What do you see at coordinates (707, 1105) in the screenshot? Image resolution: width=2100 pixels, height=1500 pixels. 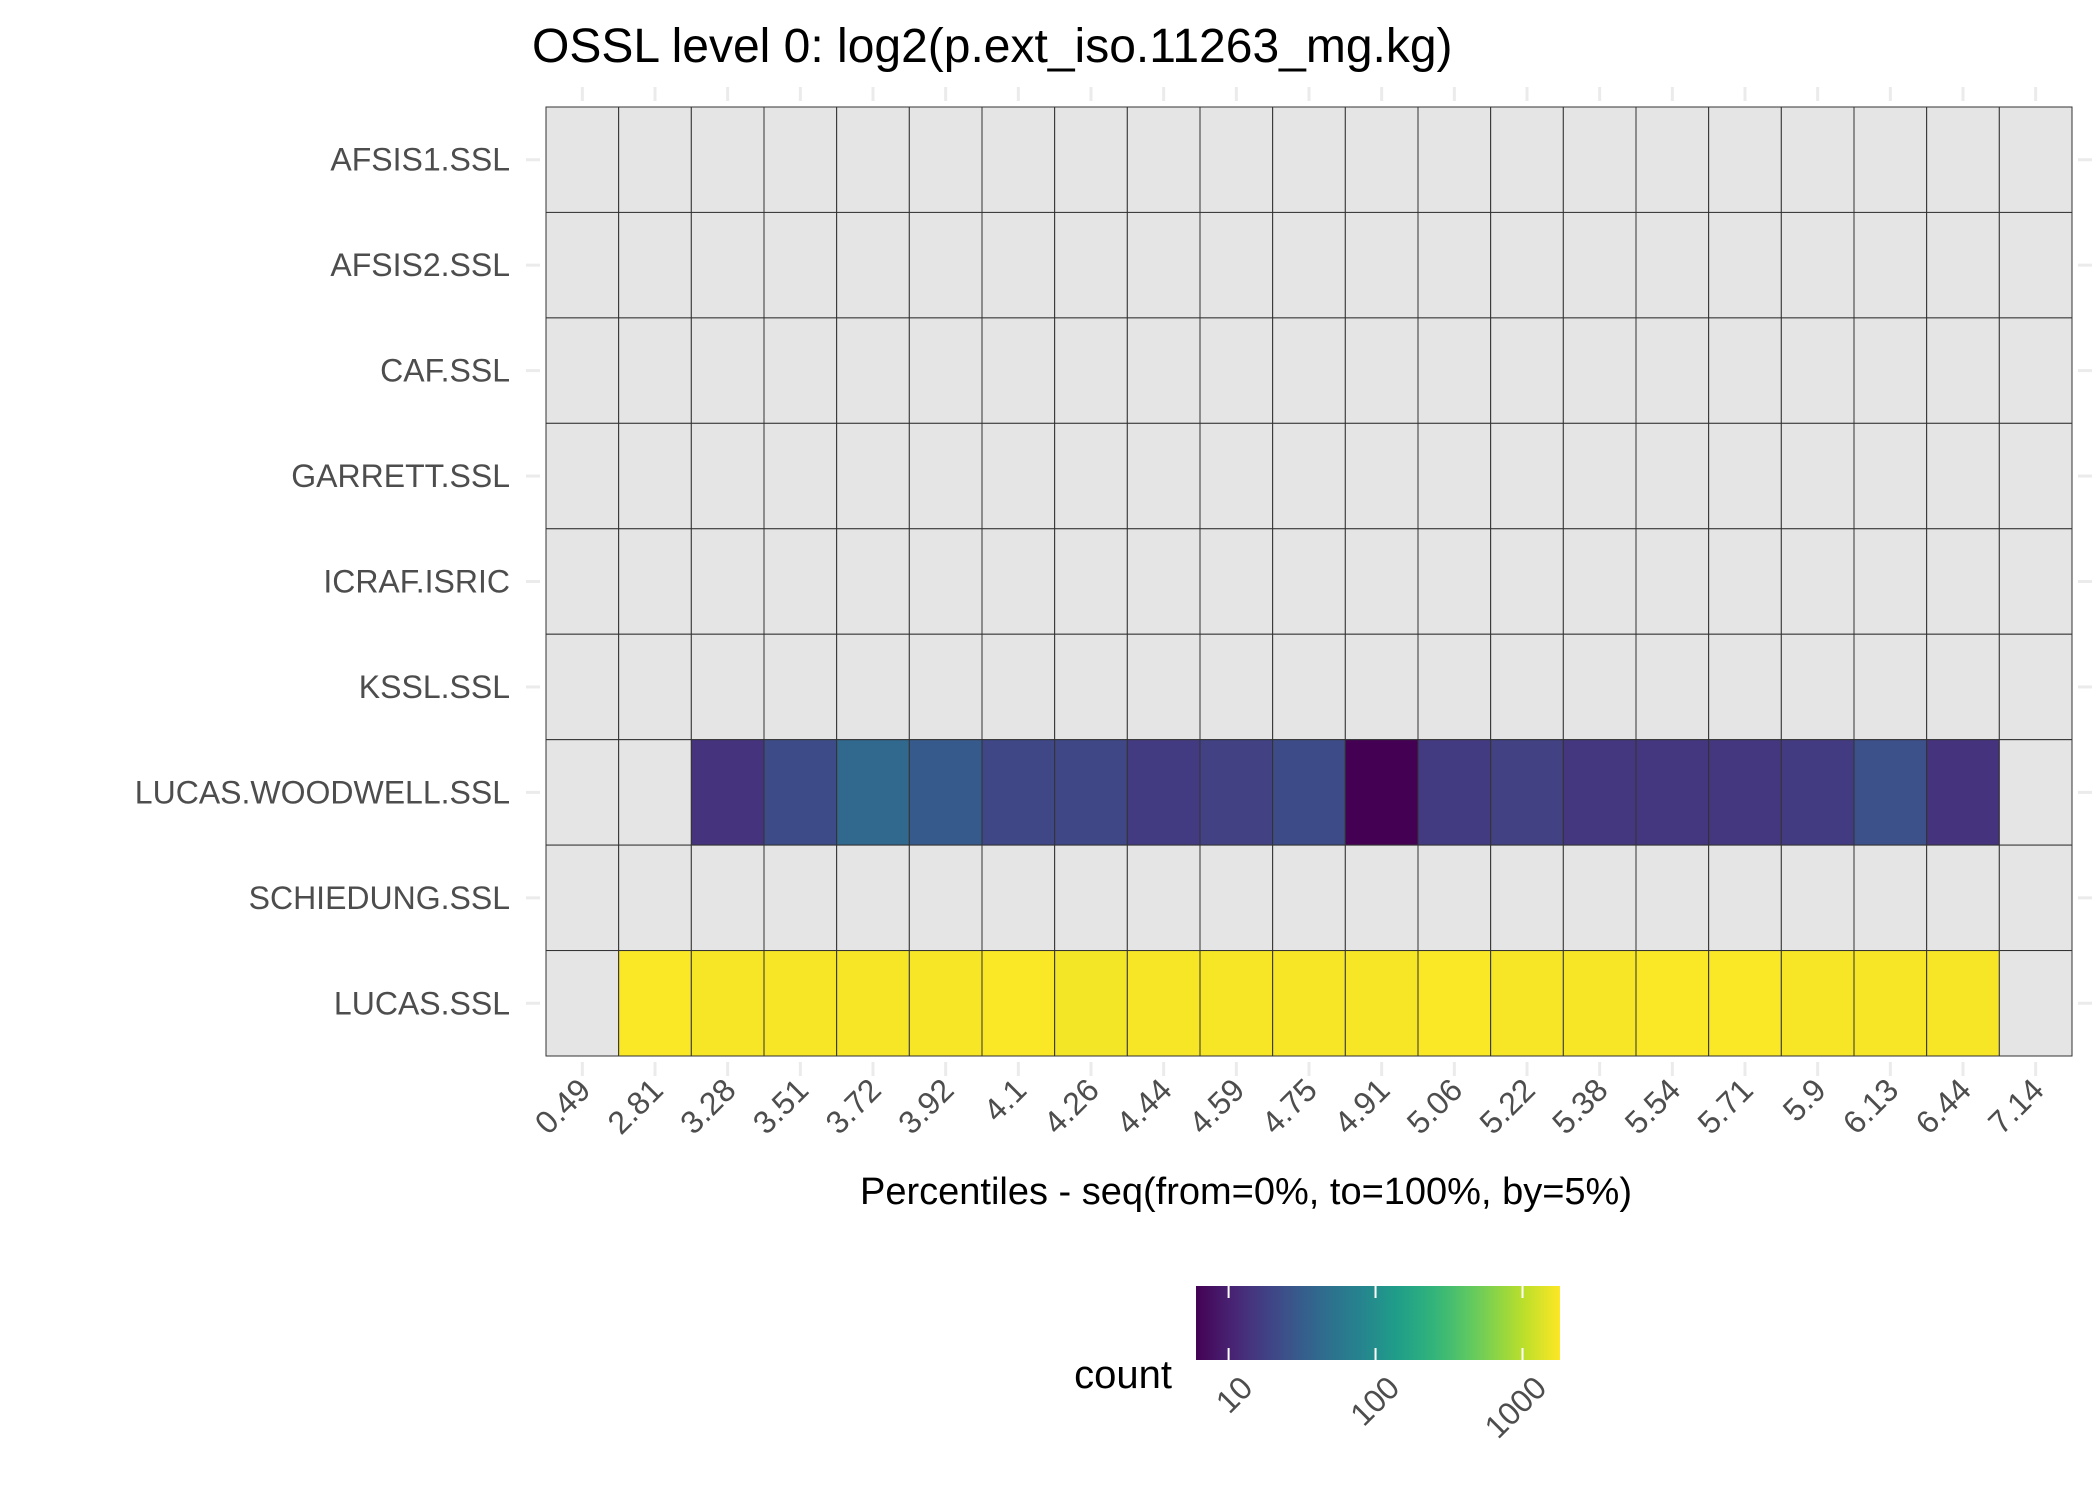 I see `x-tick-label: 3.28` at bounding box center [707, 1105].